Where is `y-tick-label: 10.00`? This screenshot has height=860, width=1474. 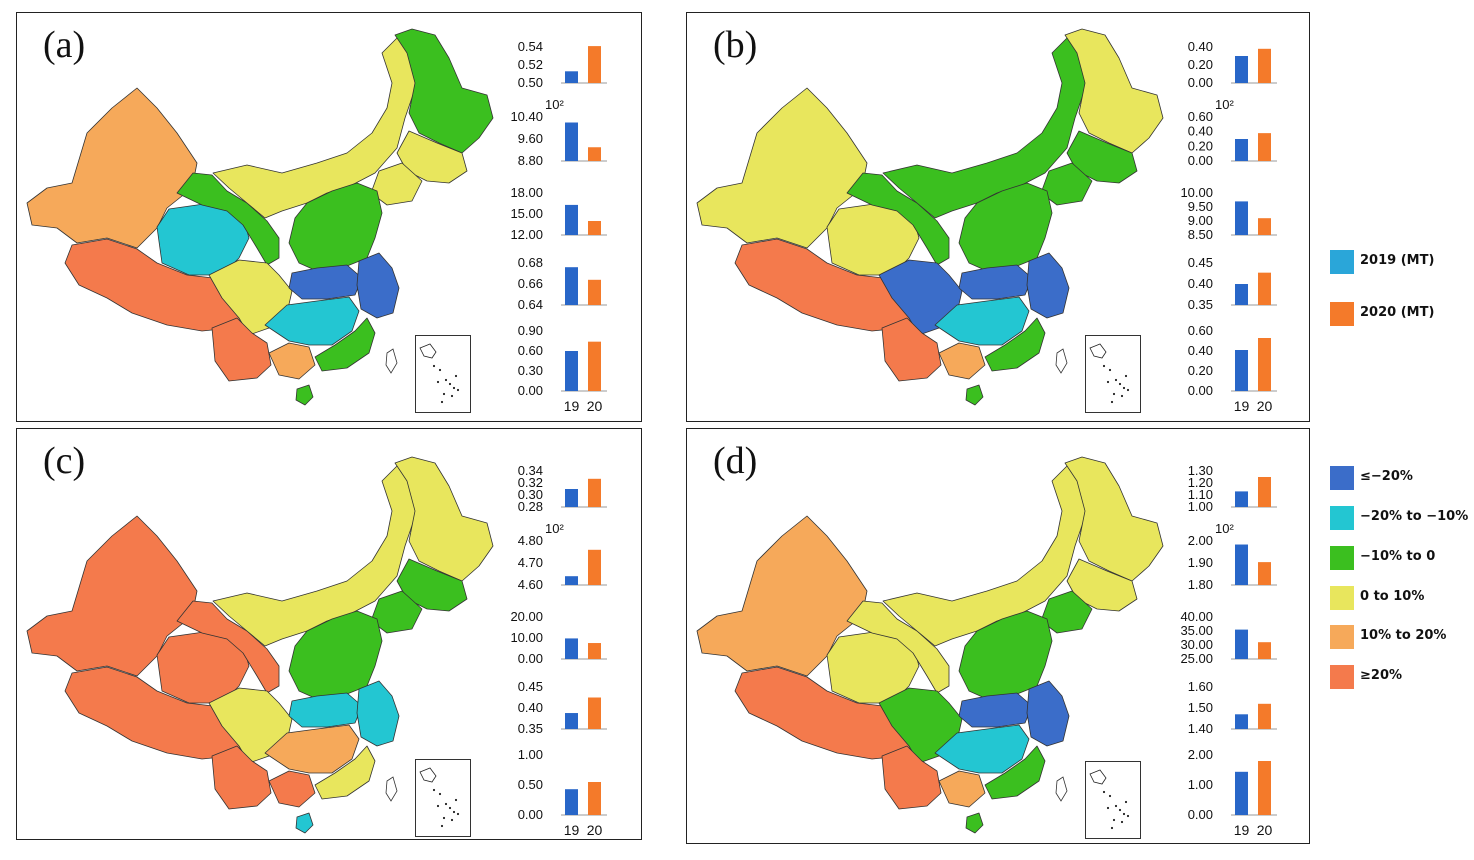
y-tick-label: 10.00 is located at coordinates (526, 637).